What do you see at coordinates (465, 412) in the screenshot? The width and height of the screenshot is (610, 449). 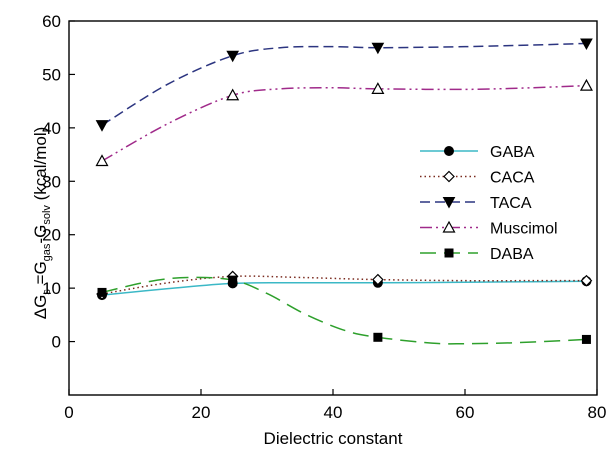 I see `x-tick-label: 60` at bounding box center [465, 412].